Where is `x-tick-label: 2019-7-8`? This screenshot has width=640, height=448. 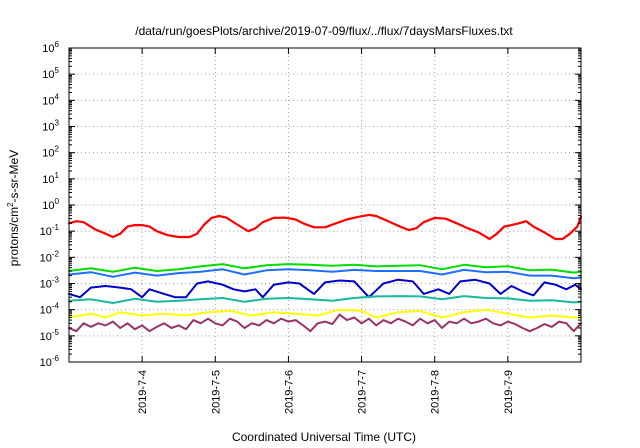 x-tick-label: 2019-7-8 is located at coordinates (436, 392).